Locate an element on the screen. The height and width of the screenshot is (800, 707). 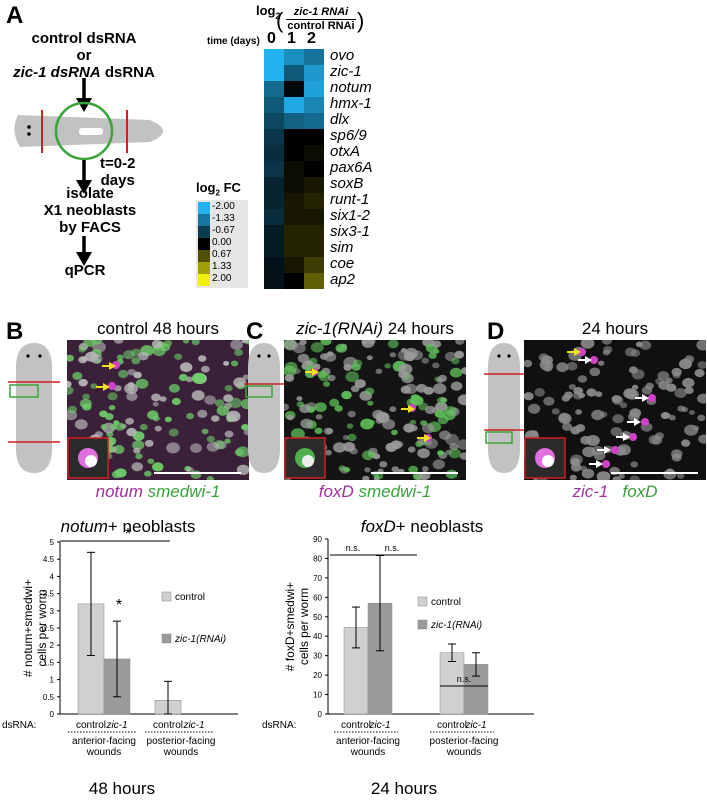
panel-c-title: zic-1(RNAi) 24 hours is located at coordinates (375, 329).